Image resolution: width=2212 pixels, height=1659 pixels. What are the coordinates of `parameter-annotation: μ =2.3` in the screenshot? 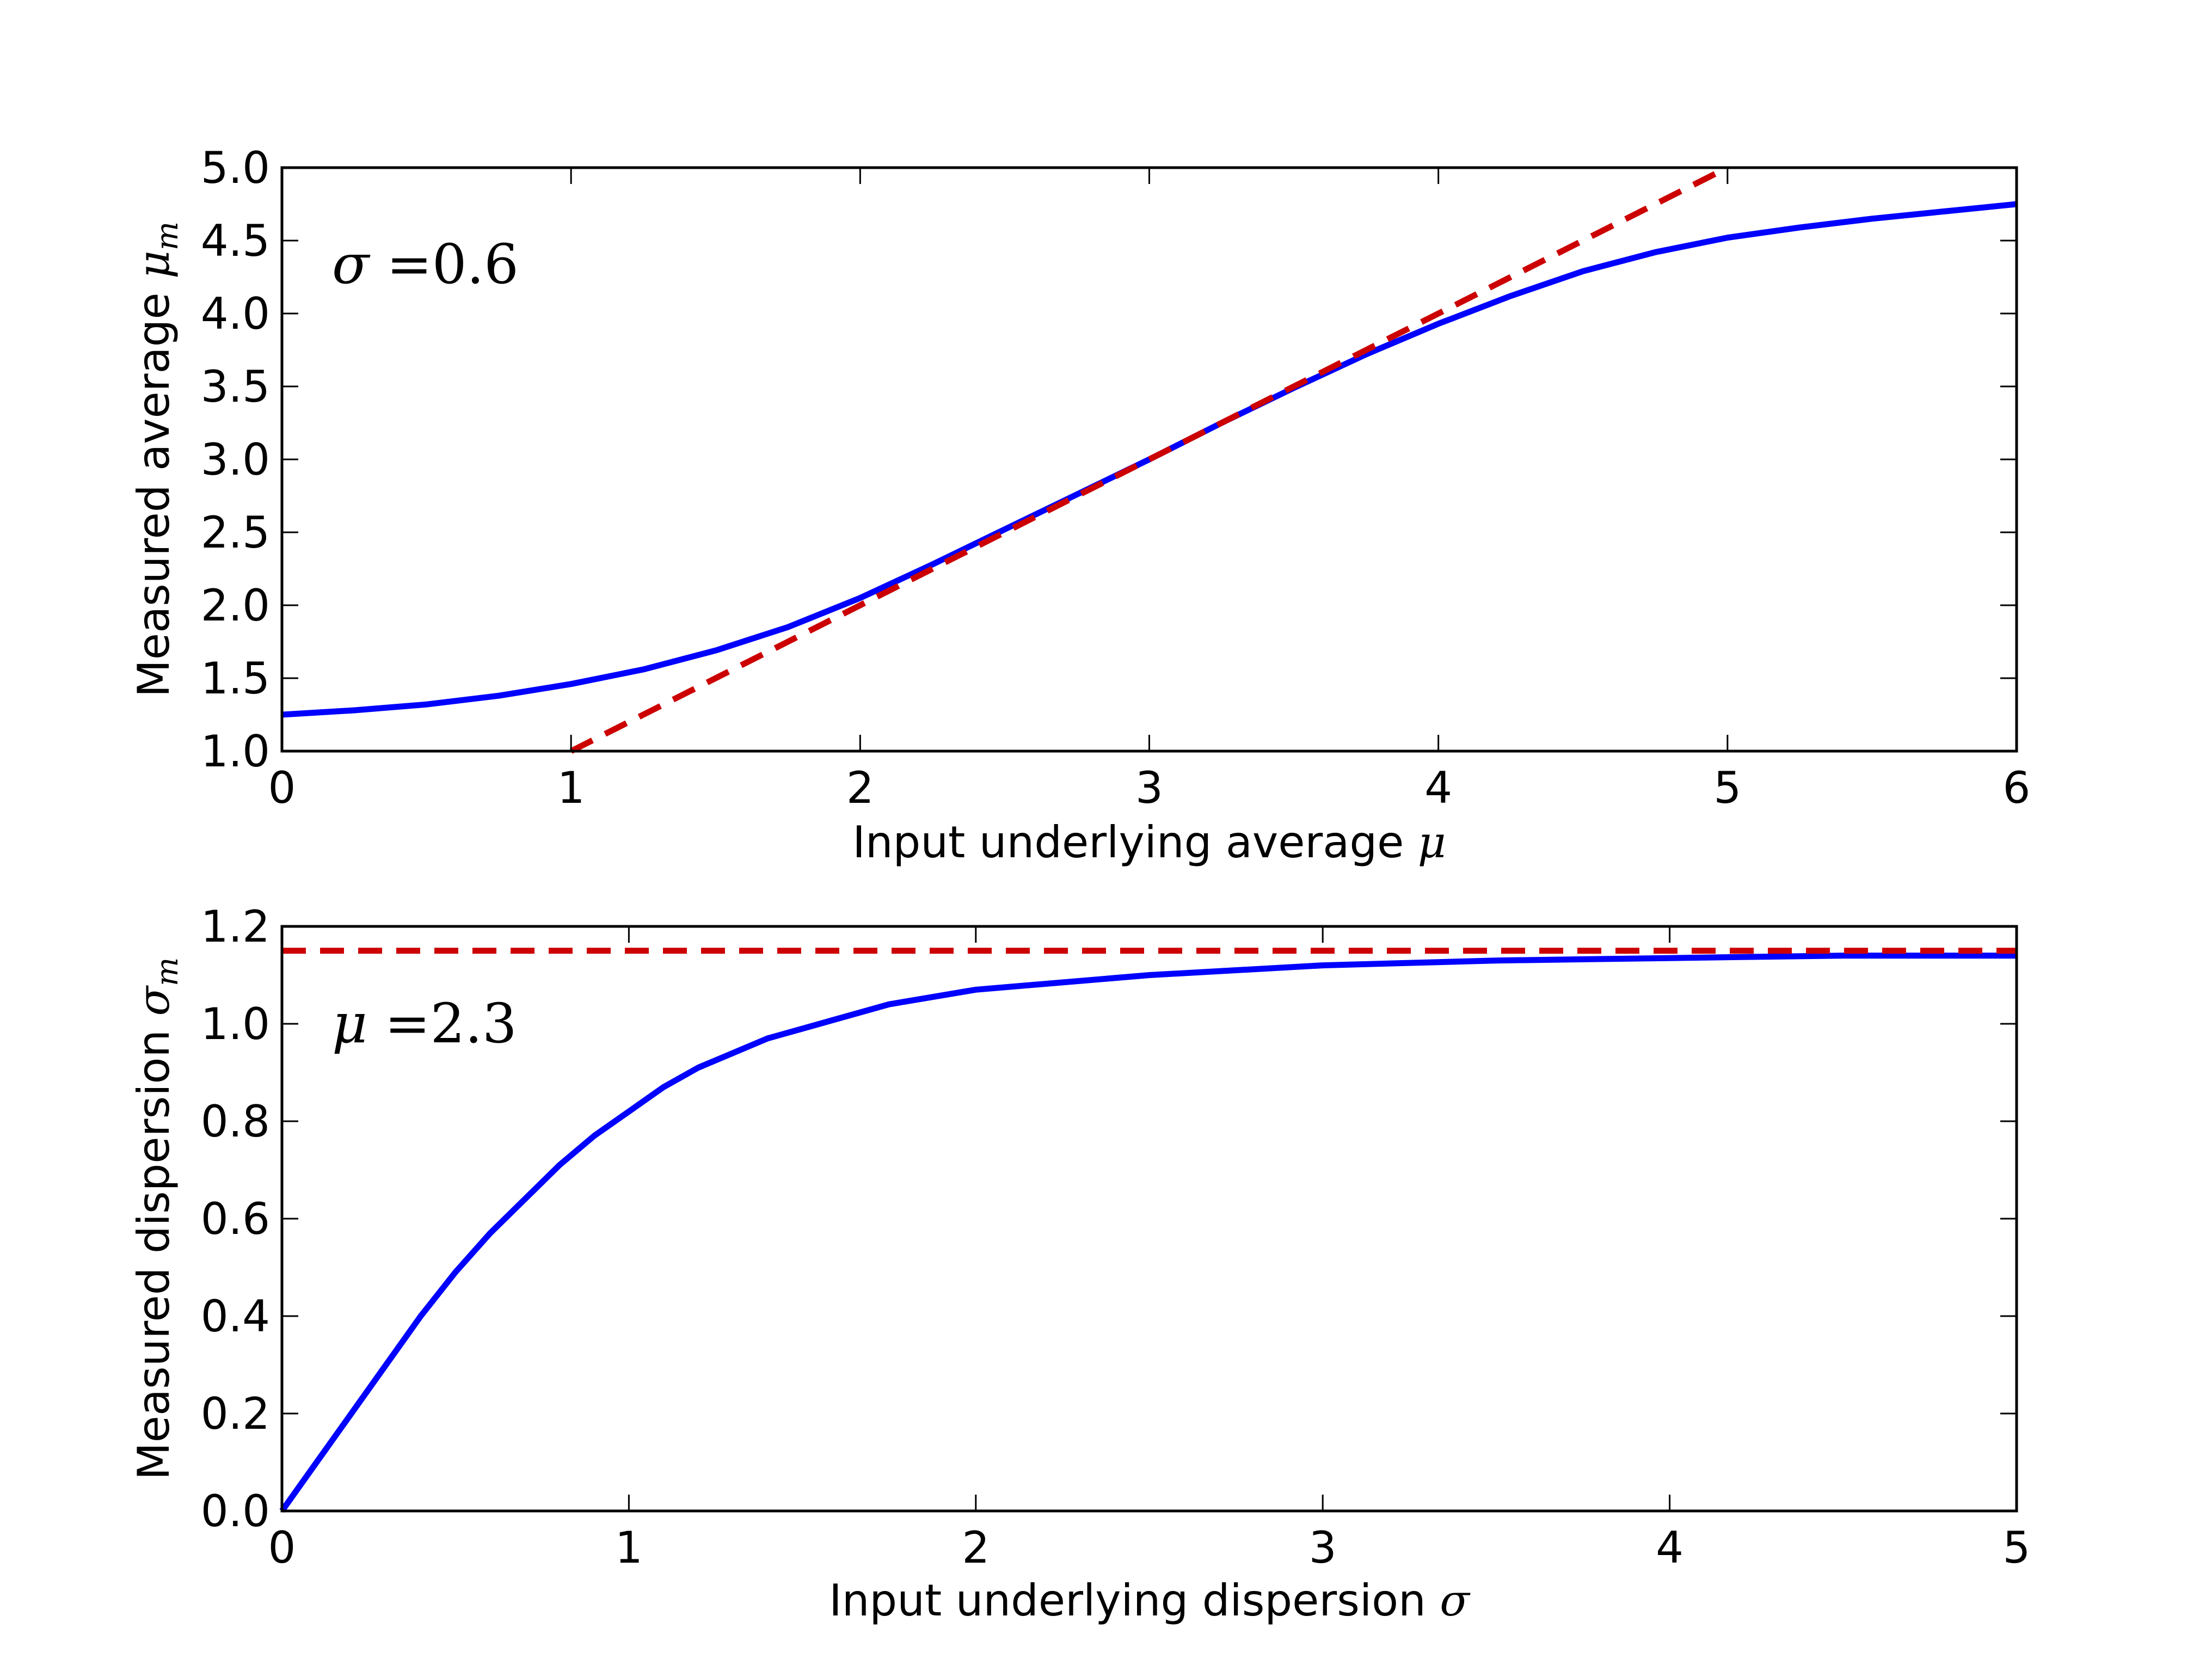 It's located at (425, 1024).